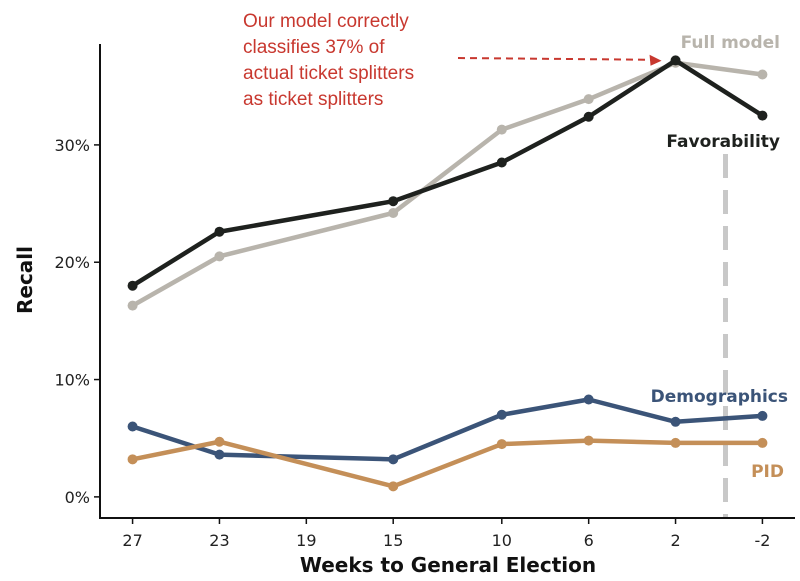 This screenshot has width=800, height=581. Describe the element at coordinates (326, 21) in the screenshot. I see `annotation-line-1: Our model correctly` at that location.